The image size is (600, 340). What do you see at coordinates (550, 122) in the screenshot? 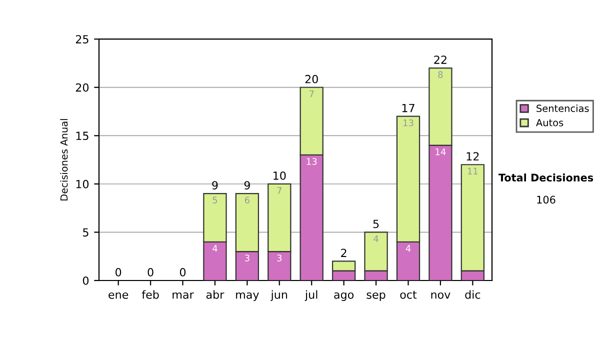
I see `legend-label: Autos` at bounding box center [550, 122].